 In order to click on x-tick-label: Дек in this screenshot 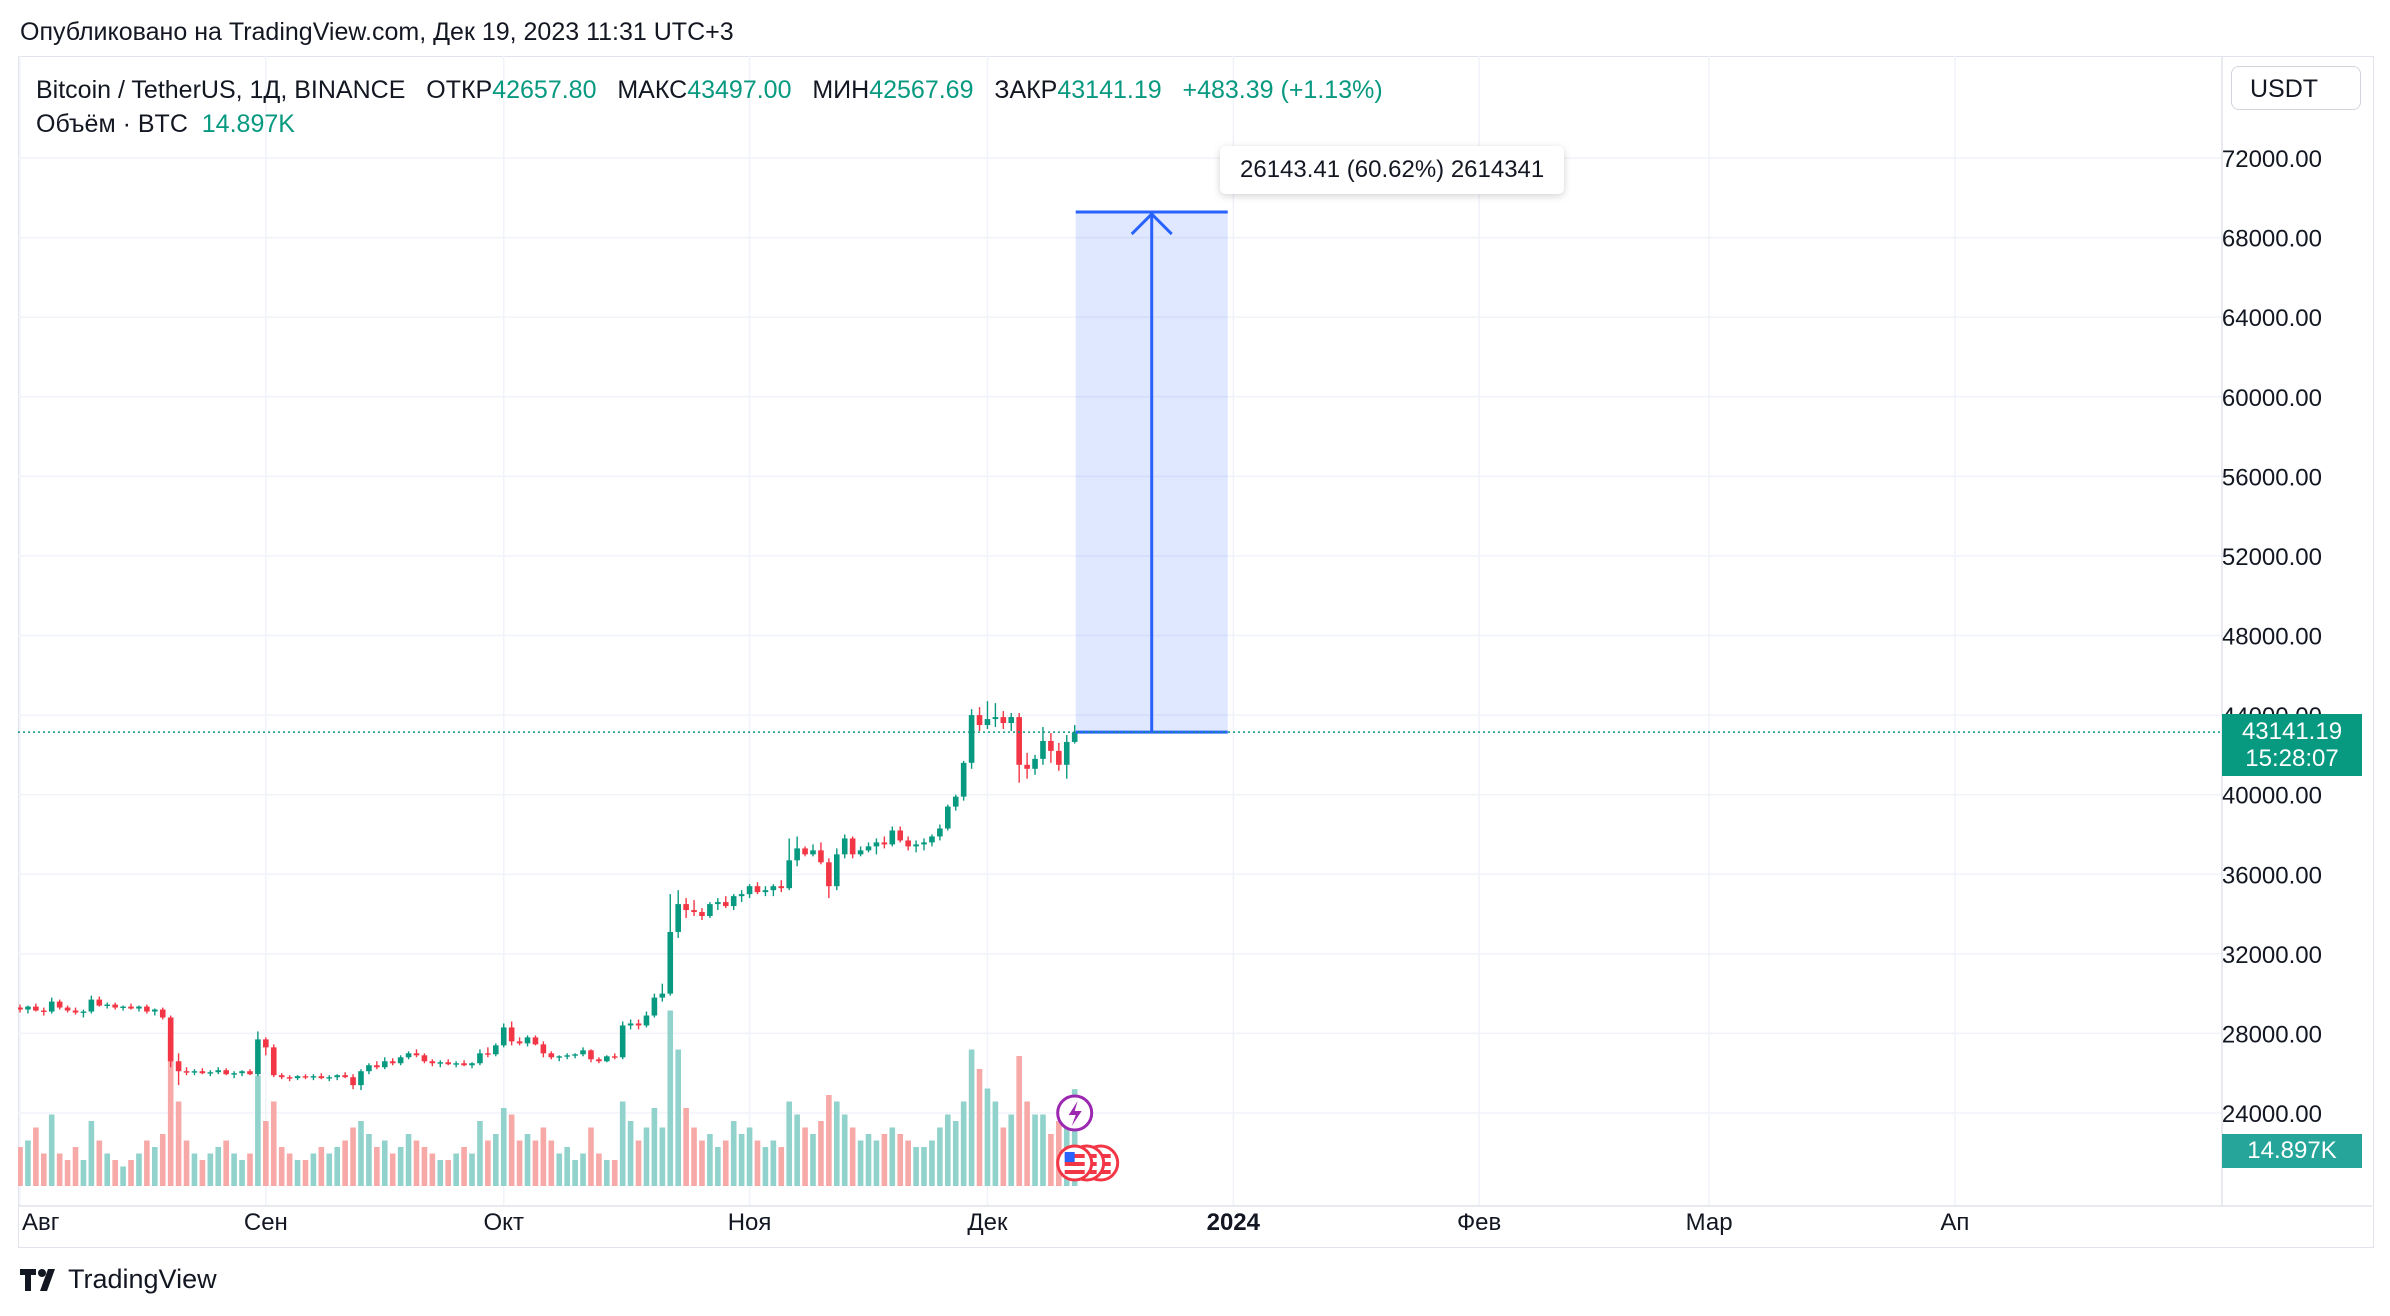, I will do `click(987, 1222)`.